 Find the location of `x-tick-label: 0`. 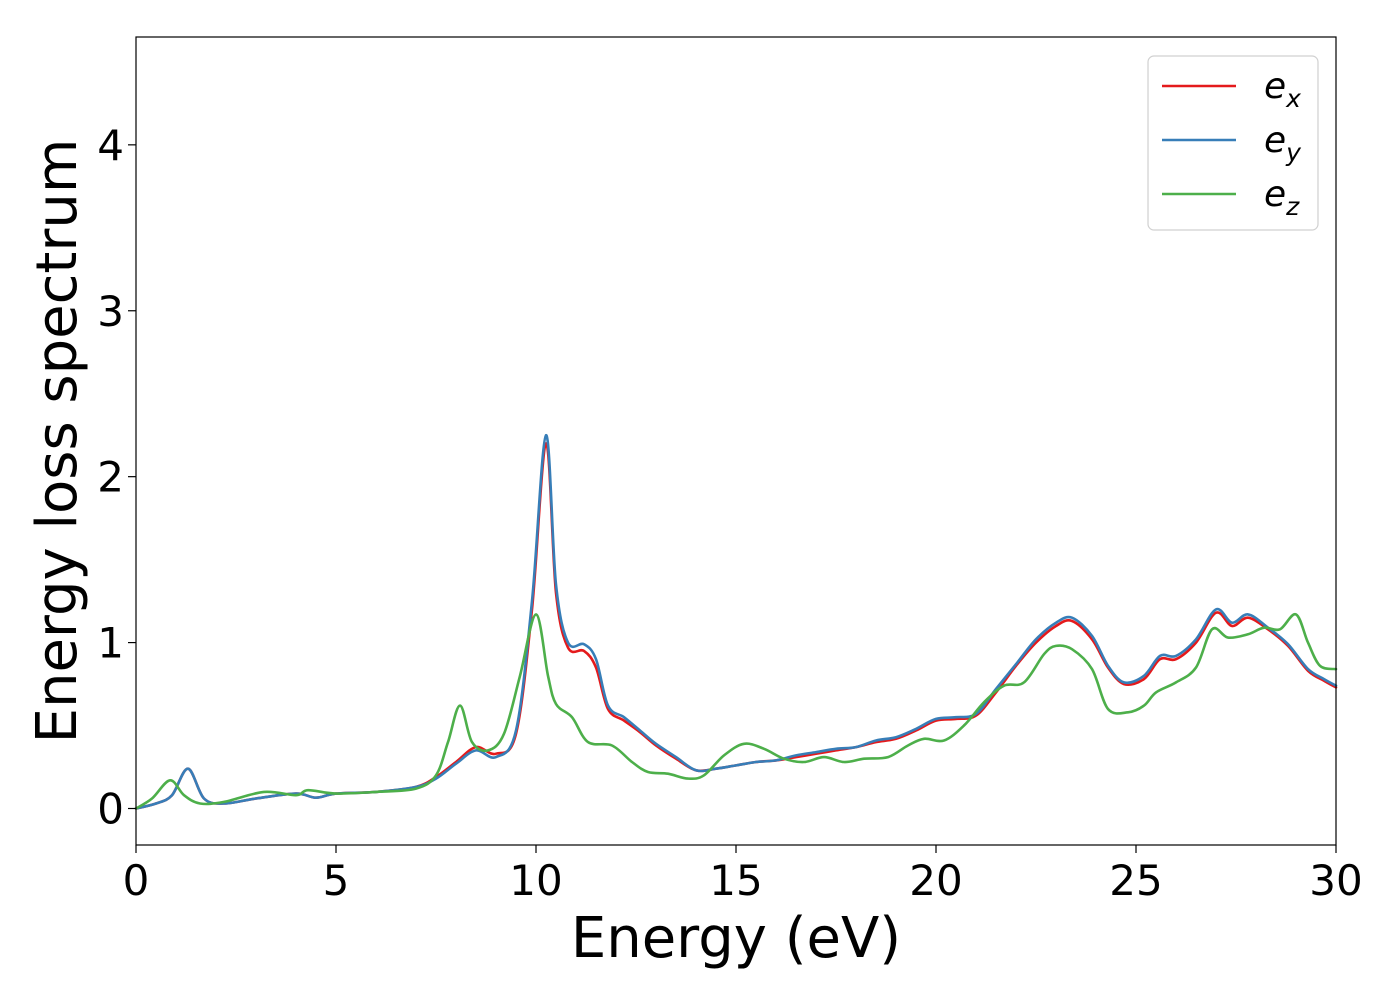

x-tick-label: 0 is located at coordinates (136, 880).